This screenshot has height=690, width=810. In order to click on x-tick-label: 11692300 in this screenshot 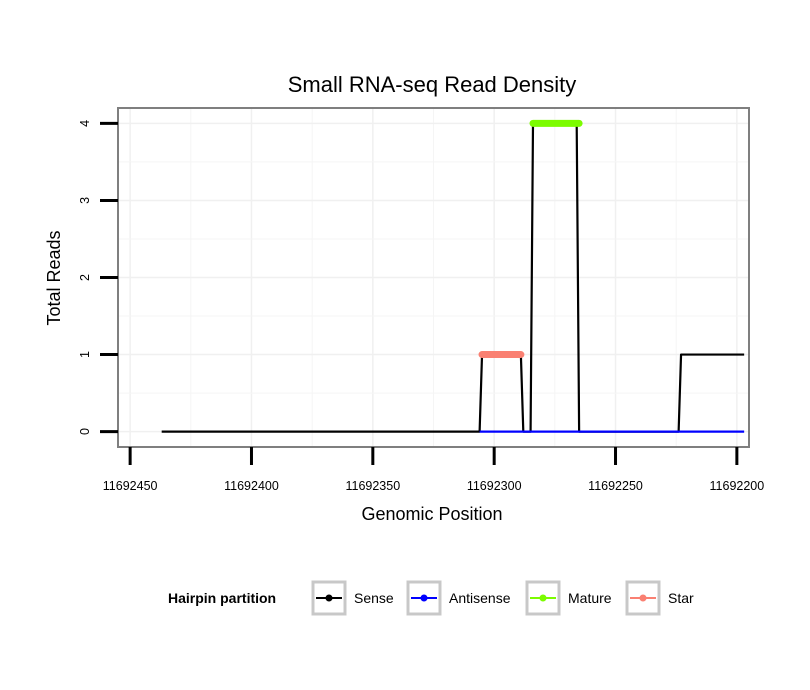, I will do `click(494, 486)`.